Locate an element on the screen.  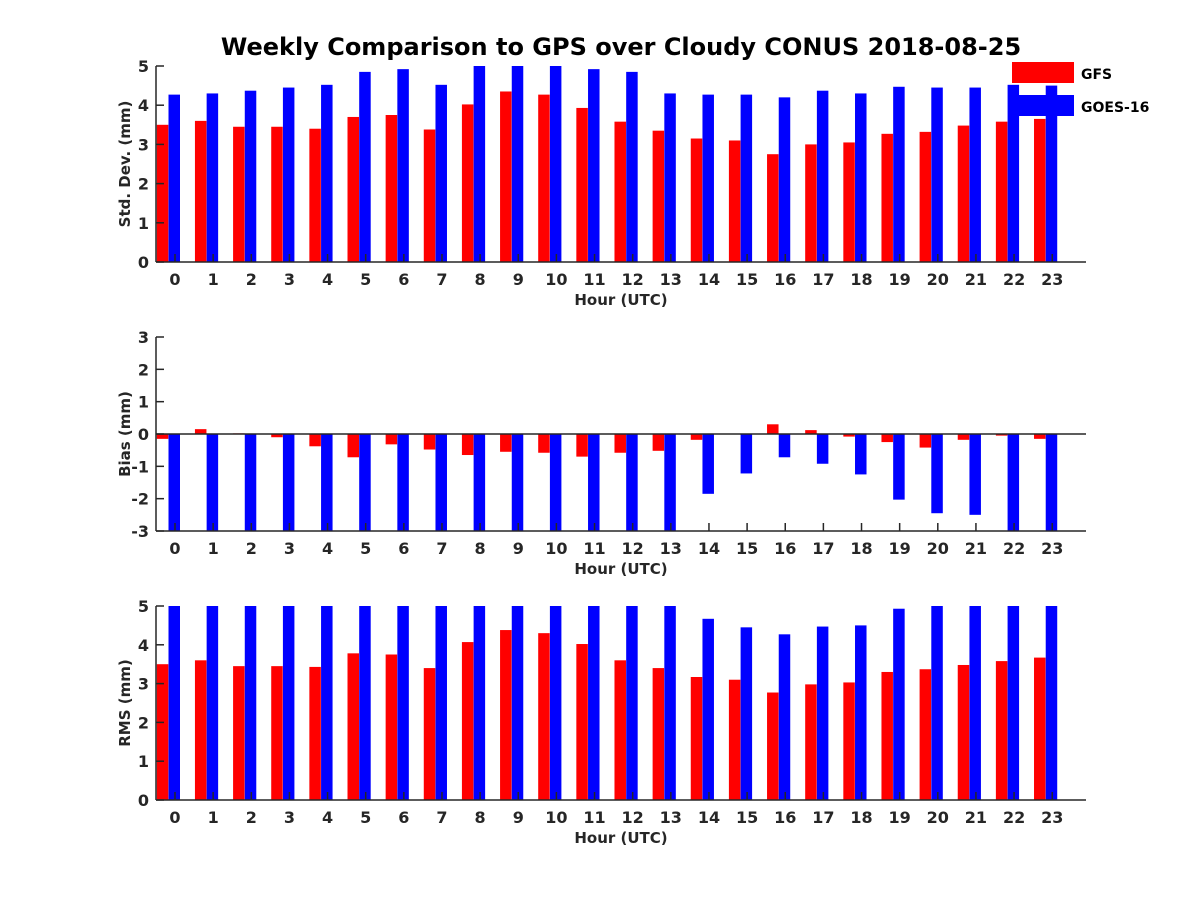
y-tick-label: 2 is located at coordinates (143, 722).